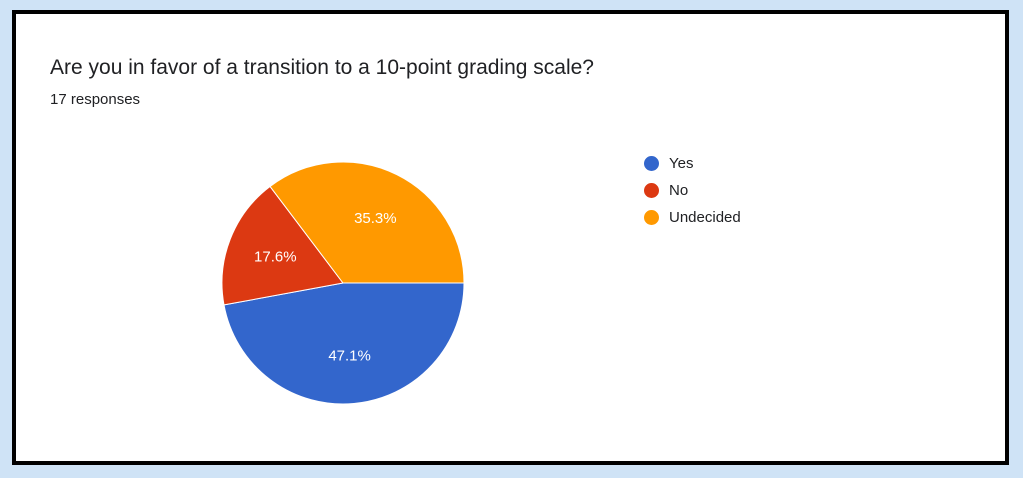 This screenshot has width=1023, height=478. I want to click on legend-item-undecided: Undecided, so click(692, 217).